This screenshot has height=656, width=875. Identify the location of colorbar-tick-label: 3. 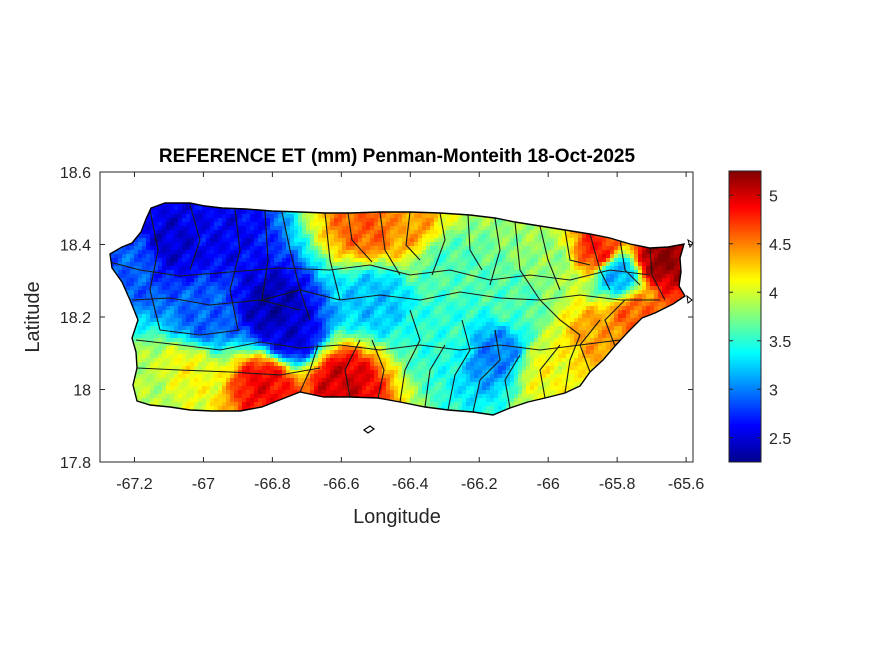
(773, 390).